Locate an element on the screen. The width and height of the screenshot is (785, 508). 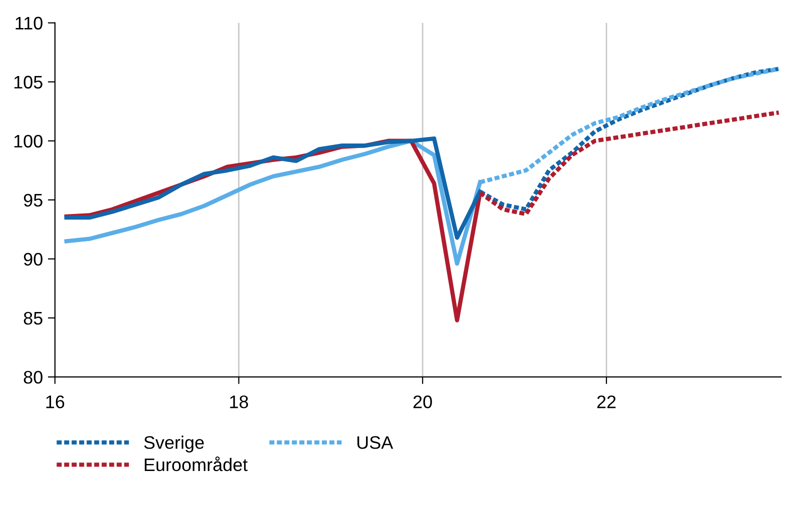
legend-label: USA is located at coordinates (375, 442).